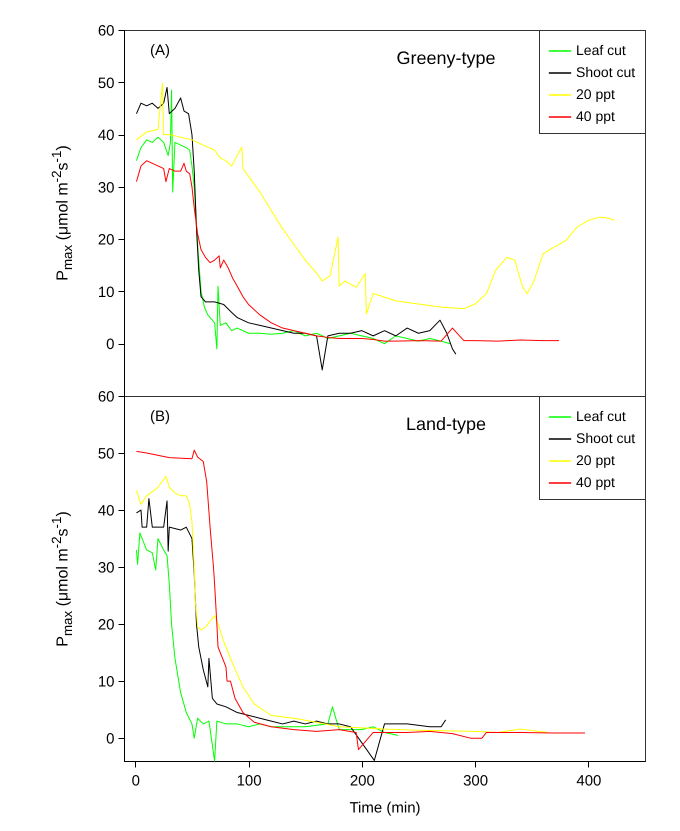 The image size is (680, 831). I want to click on x-tick-label: 200, so click(362, 781).